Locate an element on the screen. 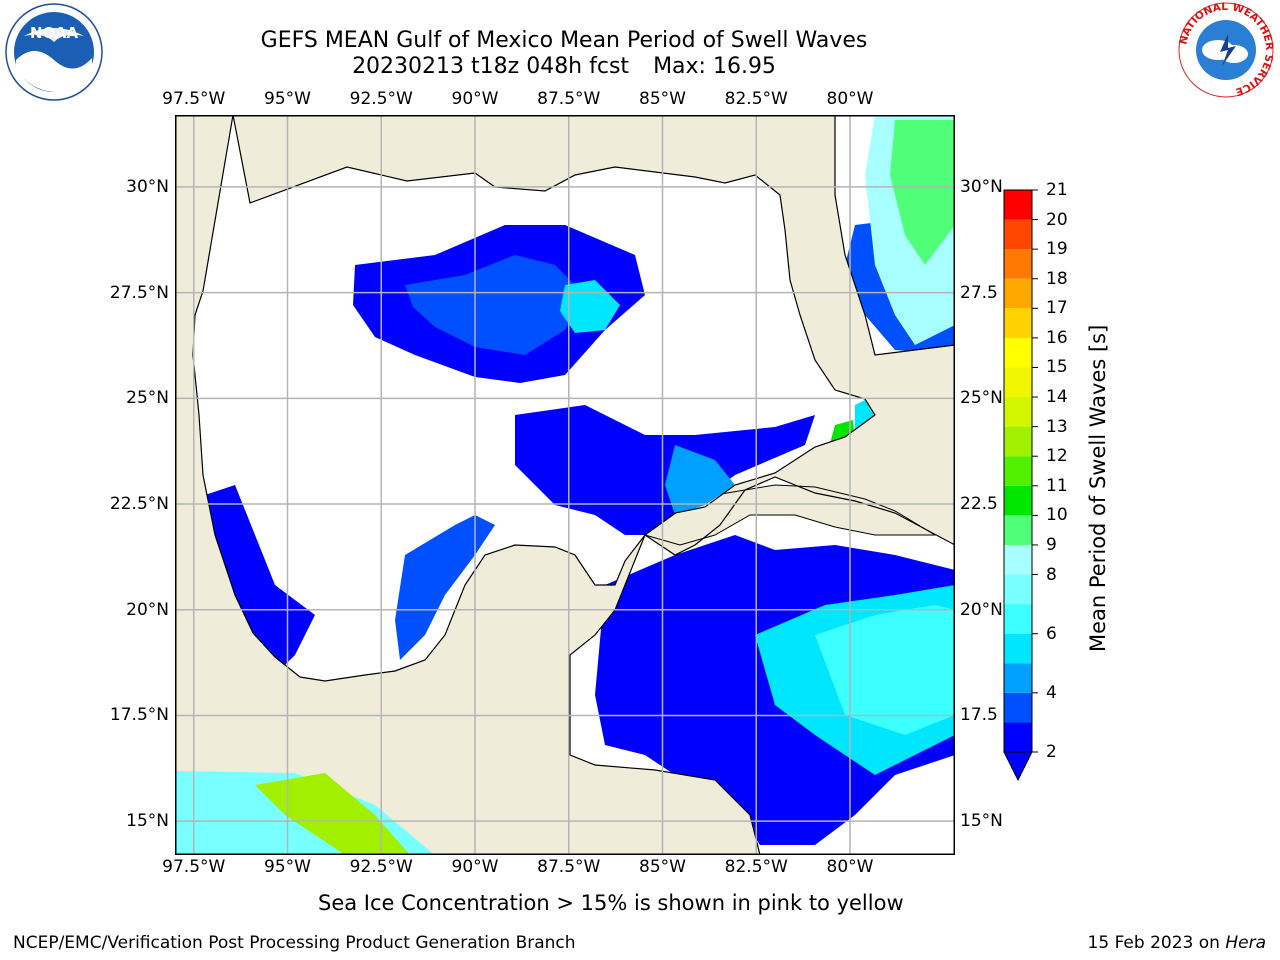 Image resolution: width=1280 pixels, height=960 pixels. bottom-longitude-label: 90°W is located at coordinates (475, 867).